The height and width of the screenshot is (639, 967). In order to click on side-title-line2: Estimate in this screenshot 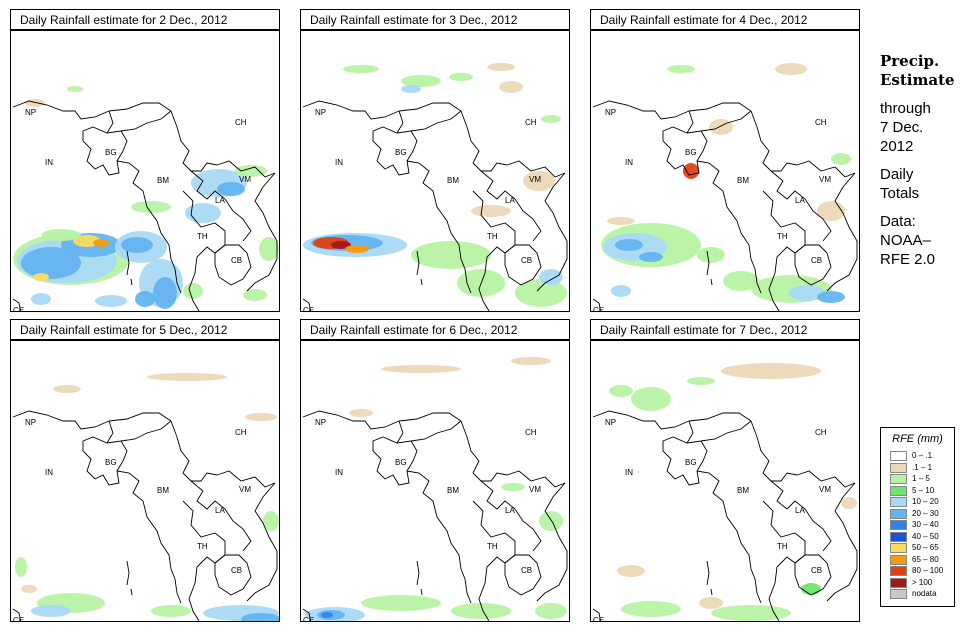, I will do `click(917, 80)`.